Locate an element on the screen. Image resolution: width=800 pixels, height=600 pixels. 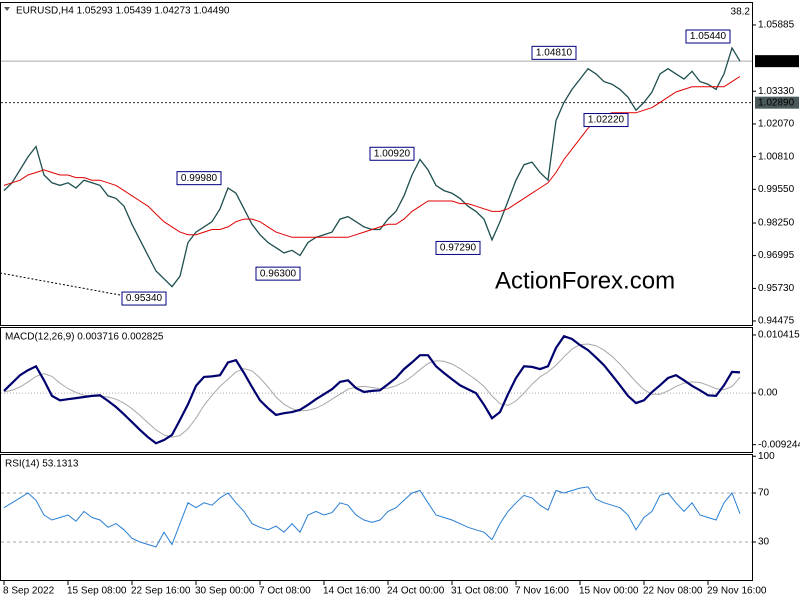
panel-title: MACD(12,26,9) 0.003716 0.002825 is located at coordinates (84, 337).